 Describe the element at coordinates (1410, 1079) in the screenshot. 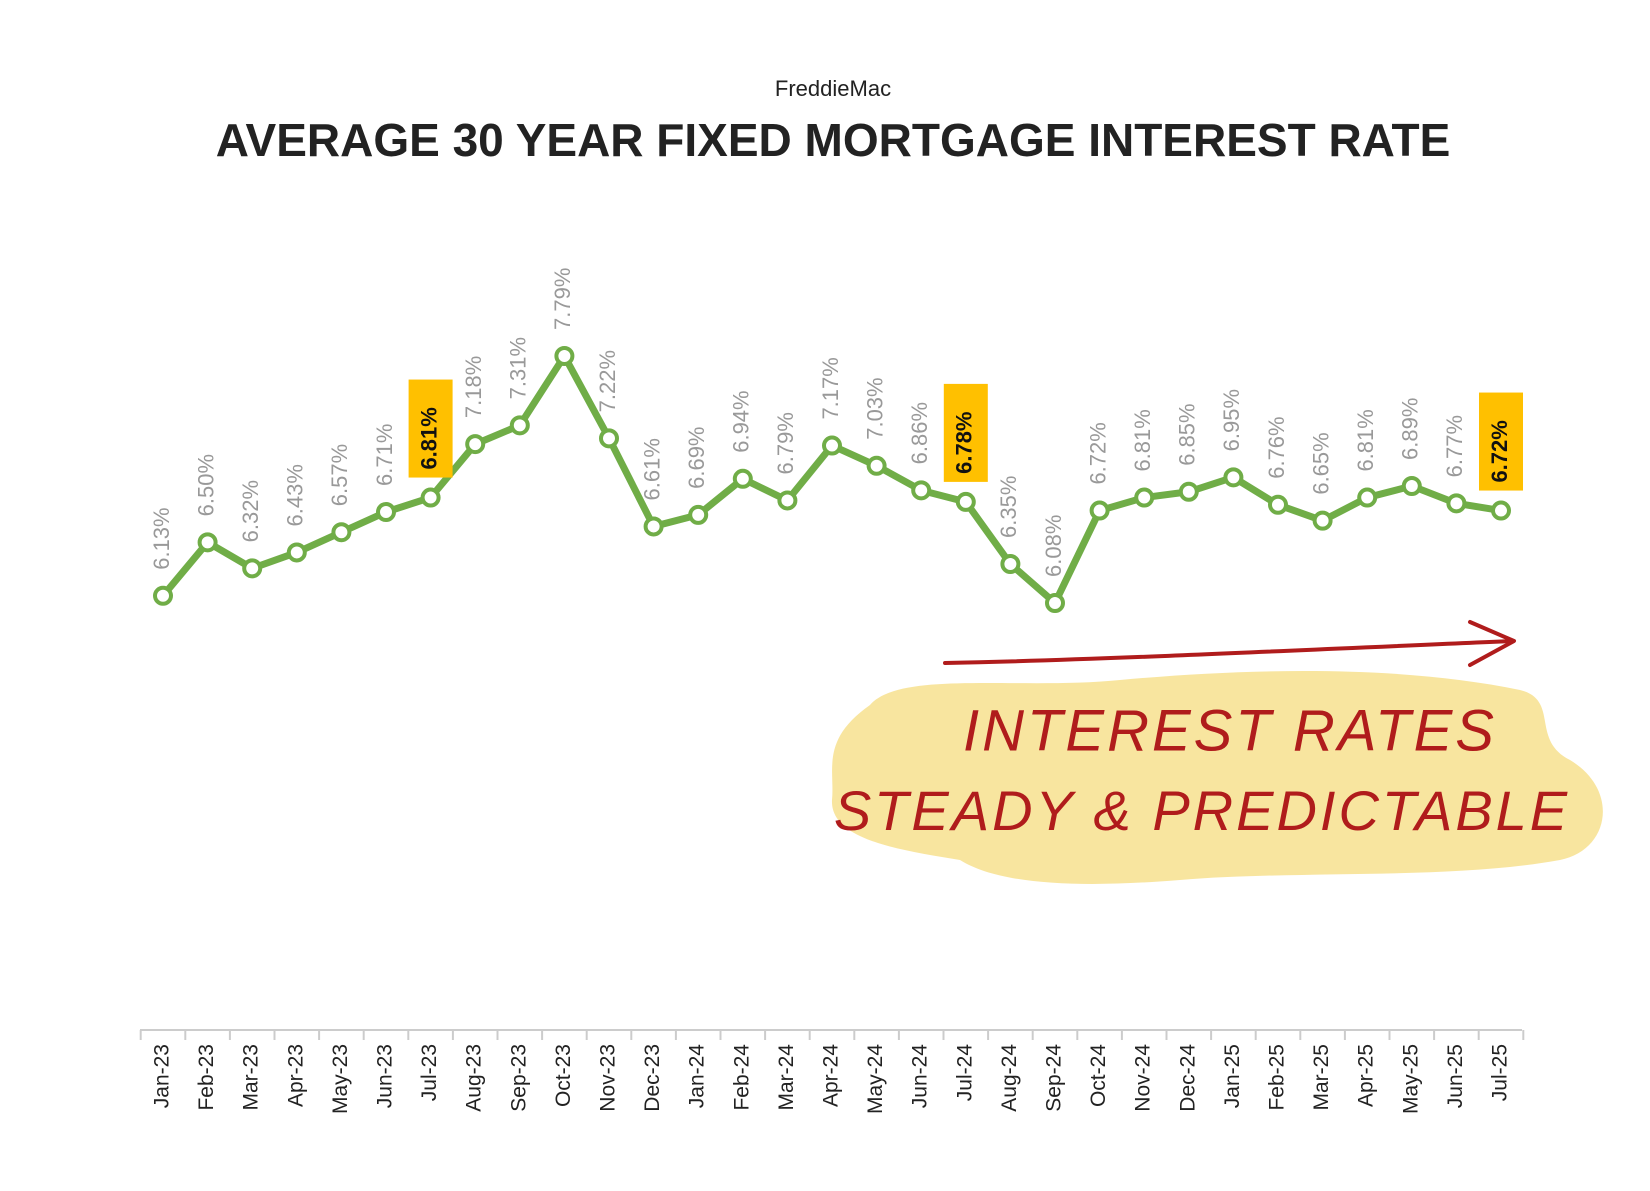

I see `x-tick-label: May-25` at that location.